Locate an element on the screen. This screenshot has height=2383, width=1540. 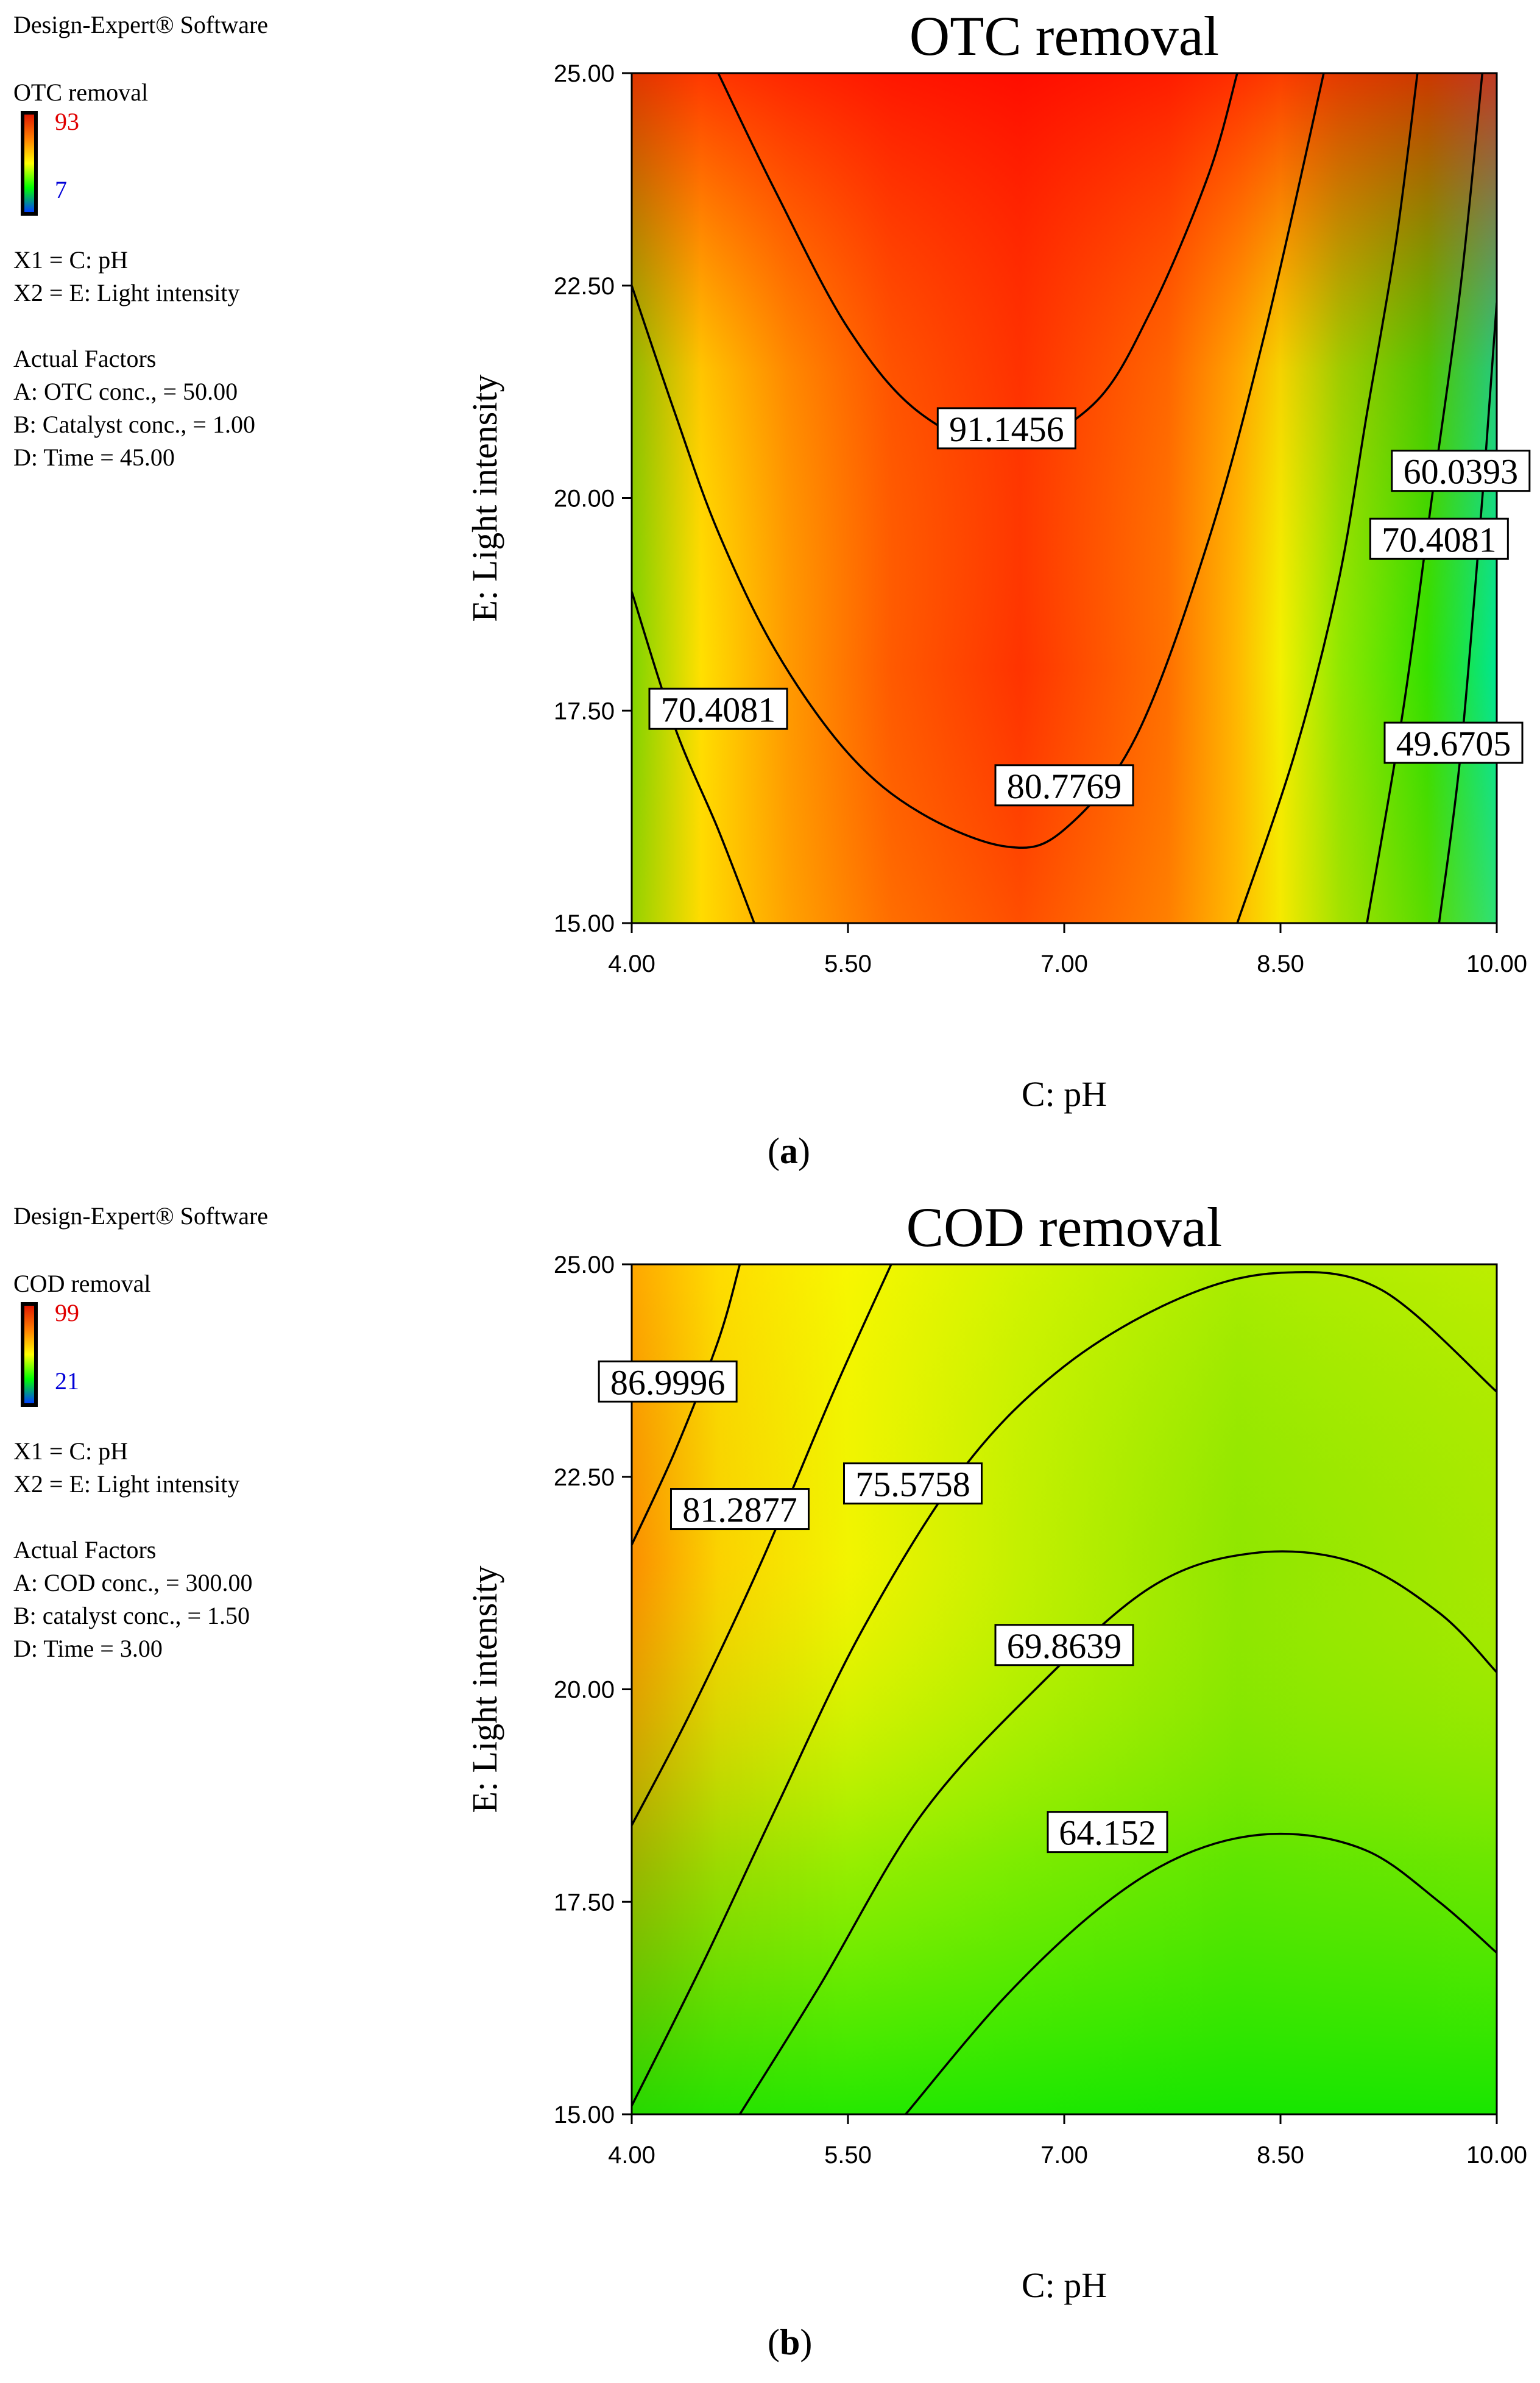
contour-label-2: 75.5758 is located at coordinates (913, 1484).